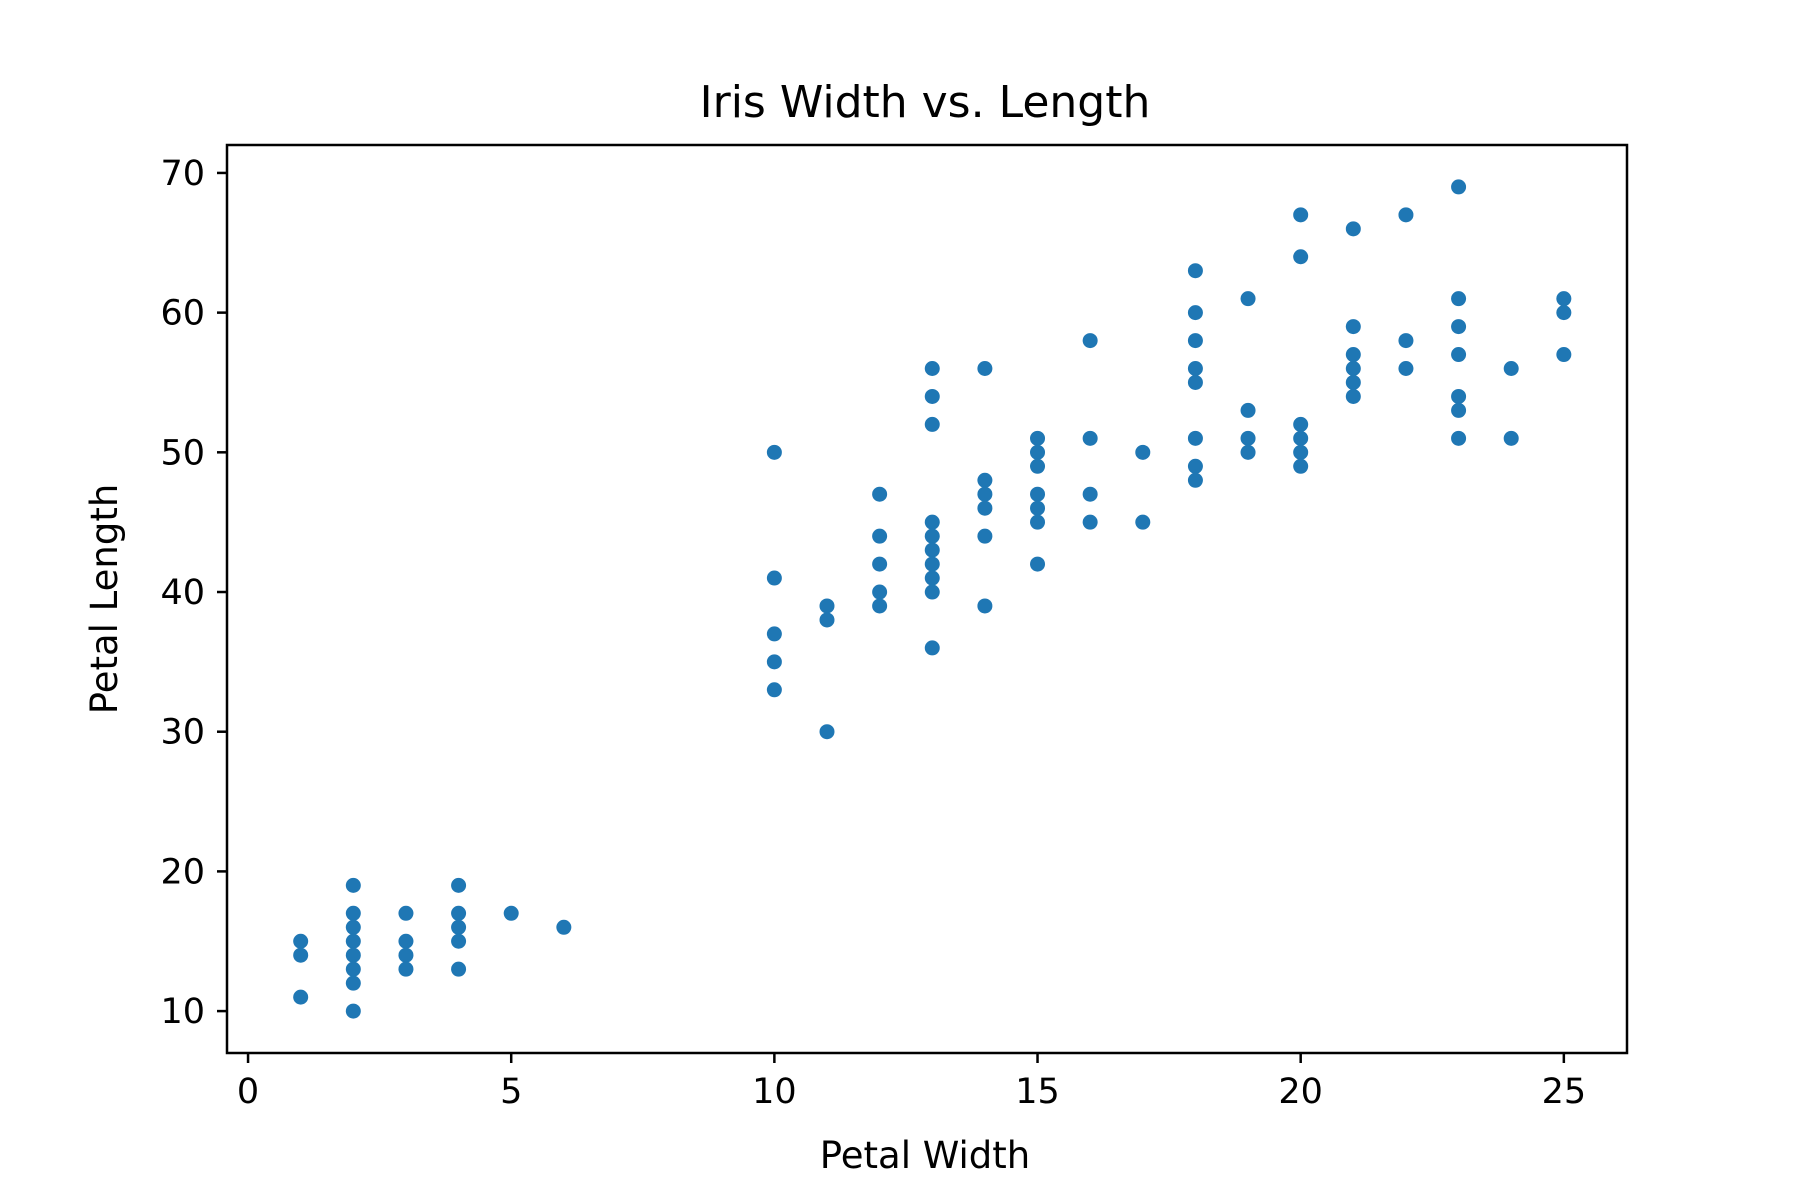 This screenshot has width=1800, height=1200. What do you see at coordinates (182, 453) in the screenshot?
I see `y-tick-label: 50` at bounding box center [182, 453].